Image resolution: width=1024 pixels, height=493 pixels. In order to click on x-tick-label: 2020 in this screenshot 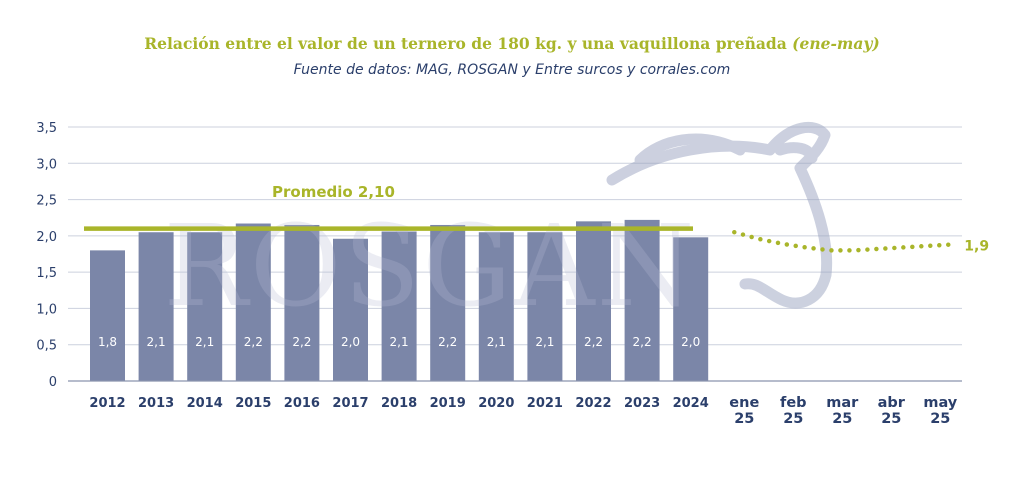, I will do `click(496, 403)`.